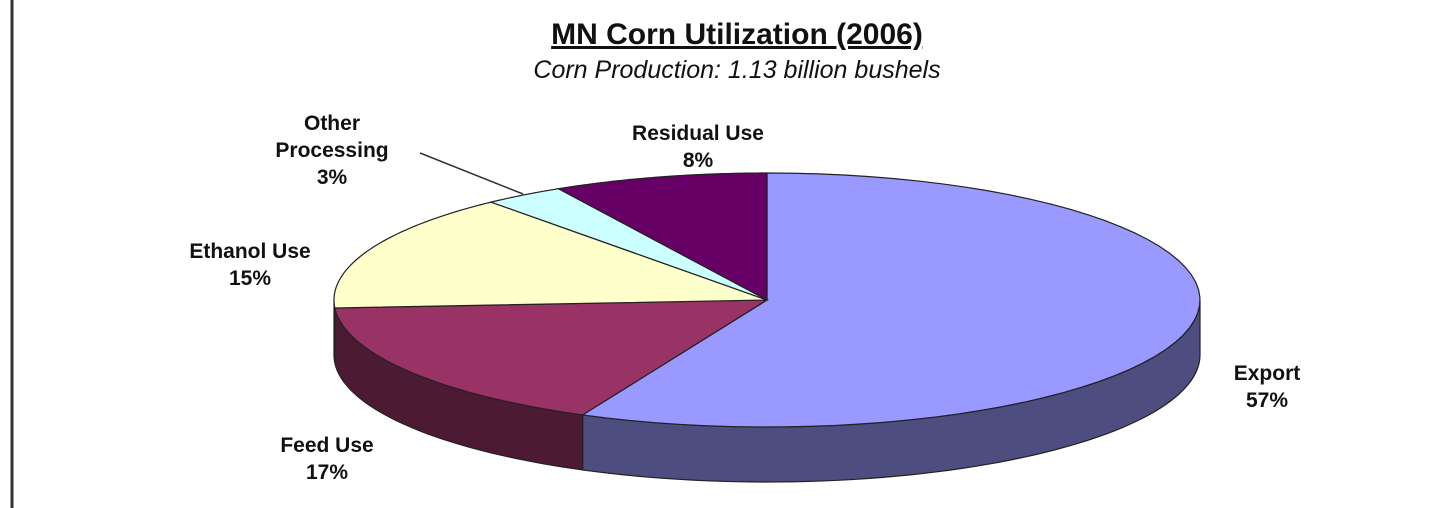 The width and height of the screenshot is (1434, 508). I want to click on slice-value-label: 57%, so click(1267, 400).